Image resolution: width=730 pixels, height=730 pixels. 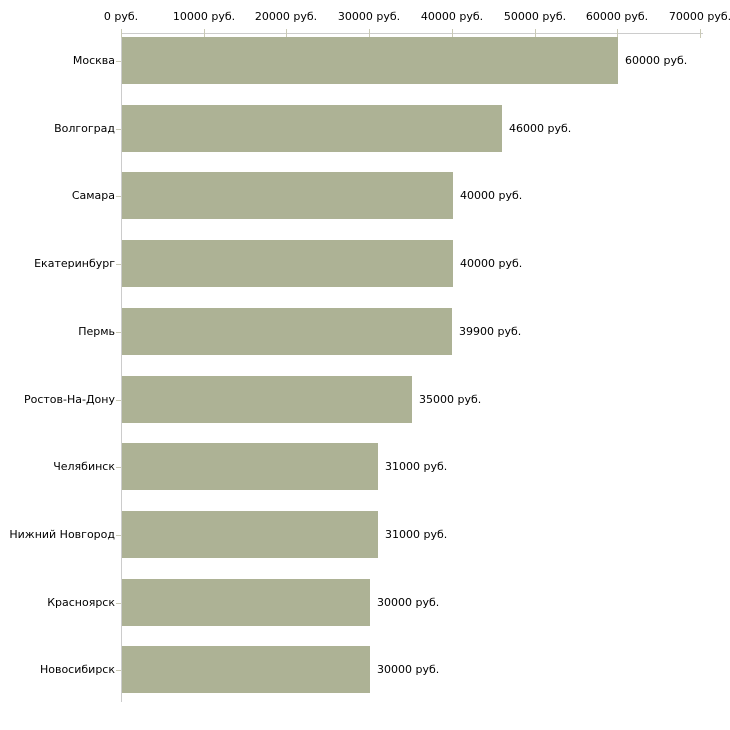 I want to click on category-label: Красноярск, so click(x=81, y=602).